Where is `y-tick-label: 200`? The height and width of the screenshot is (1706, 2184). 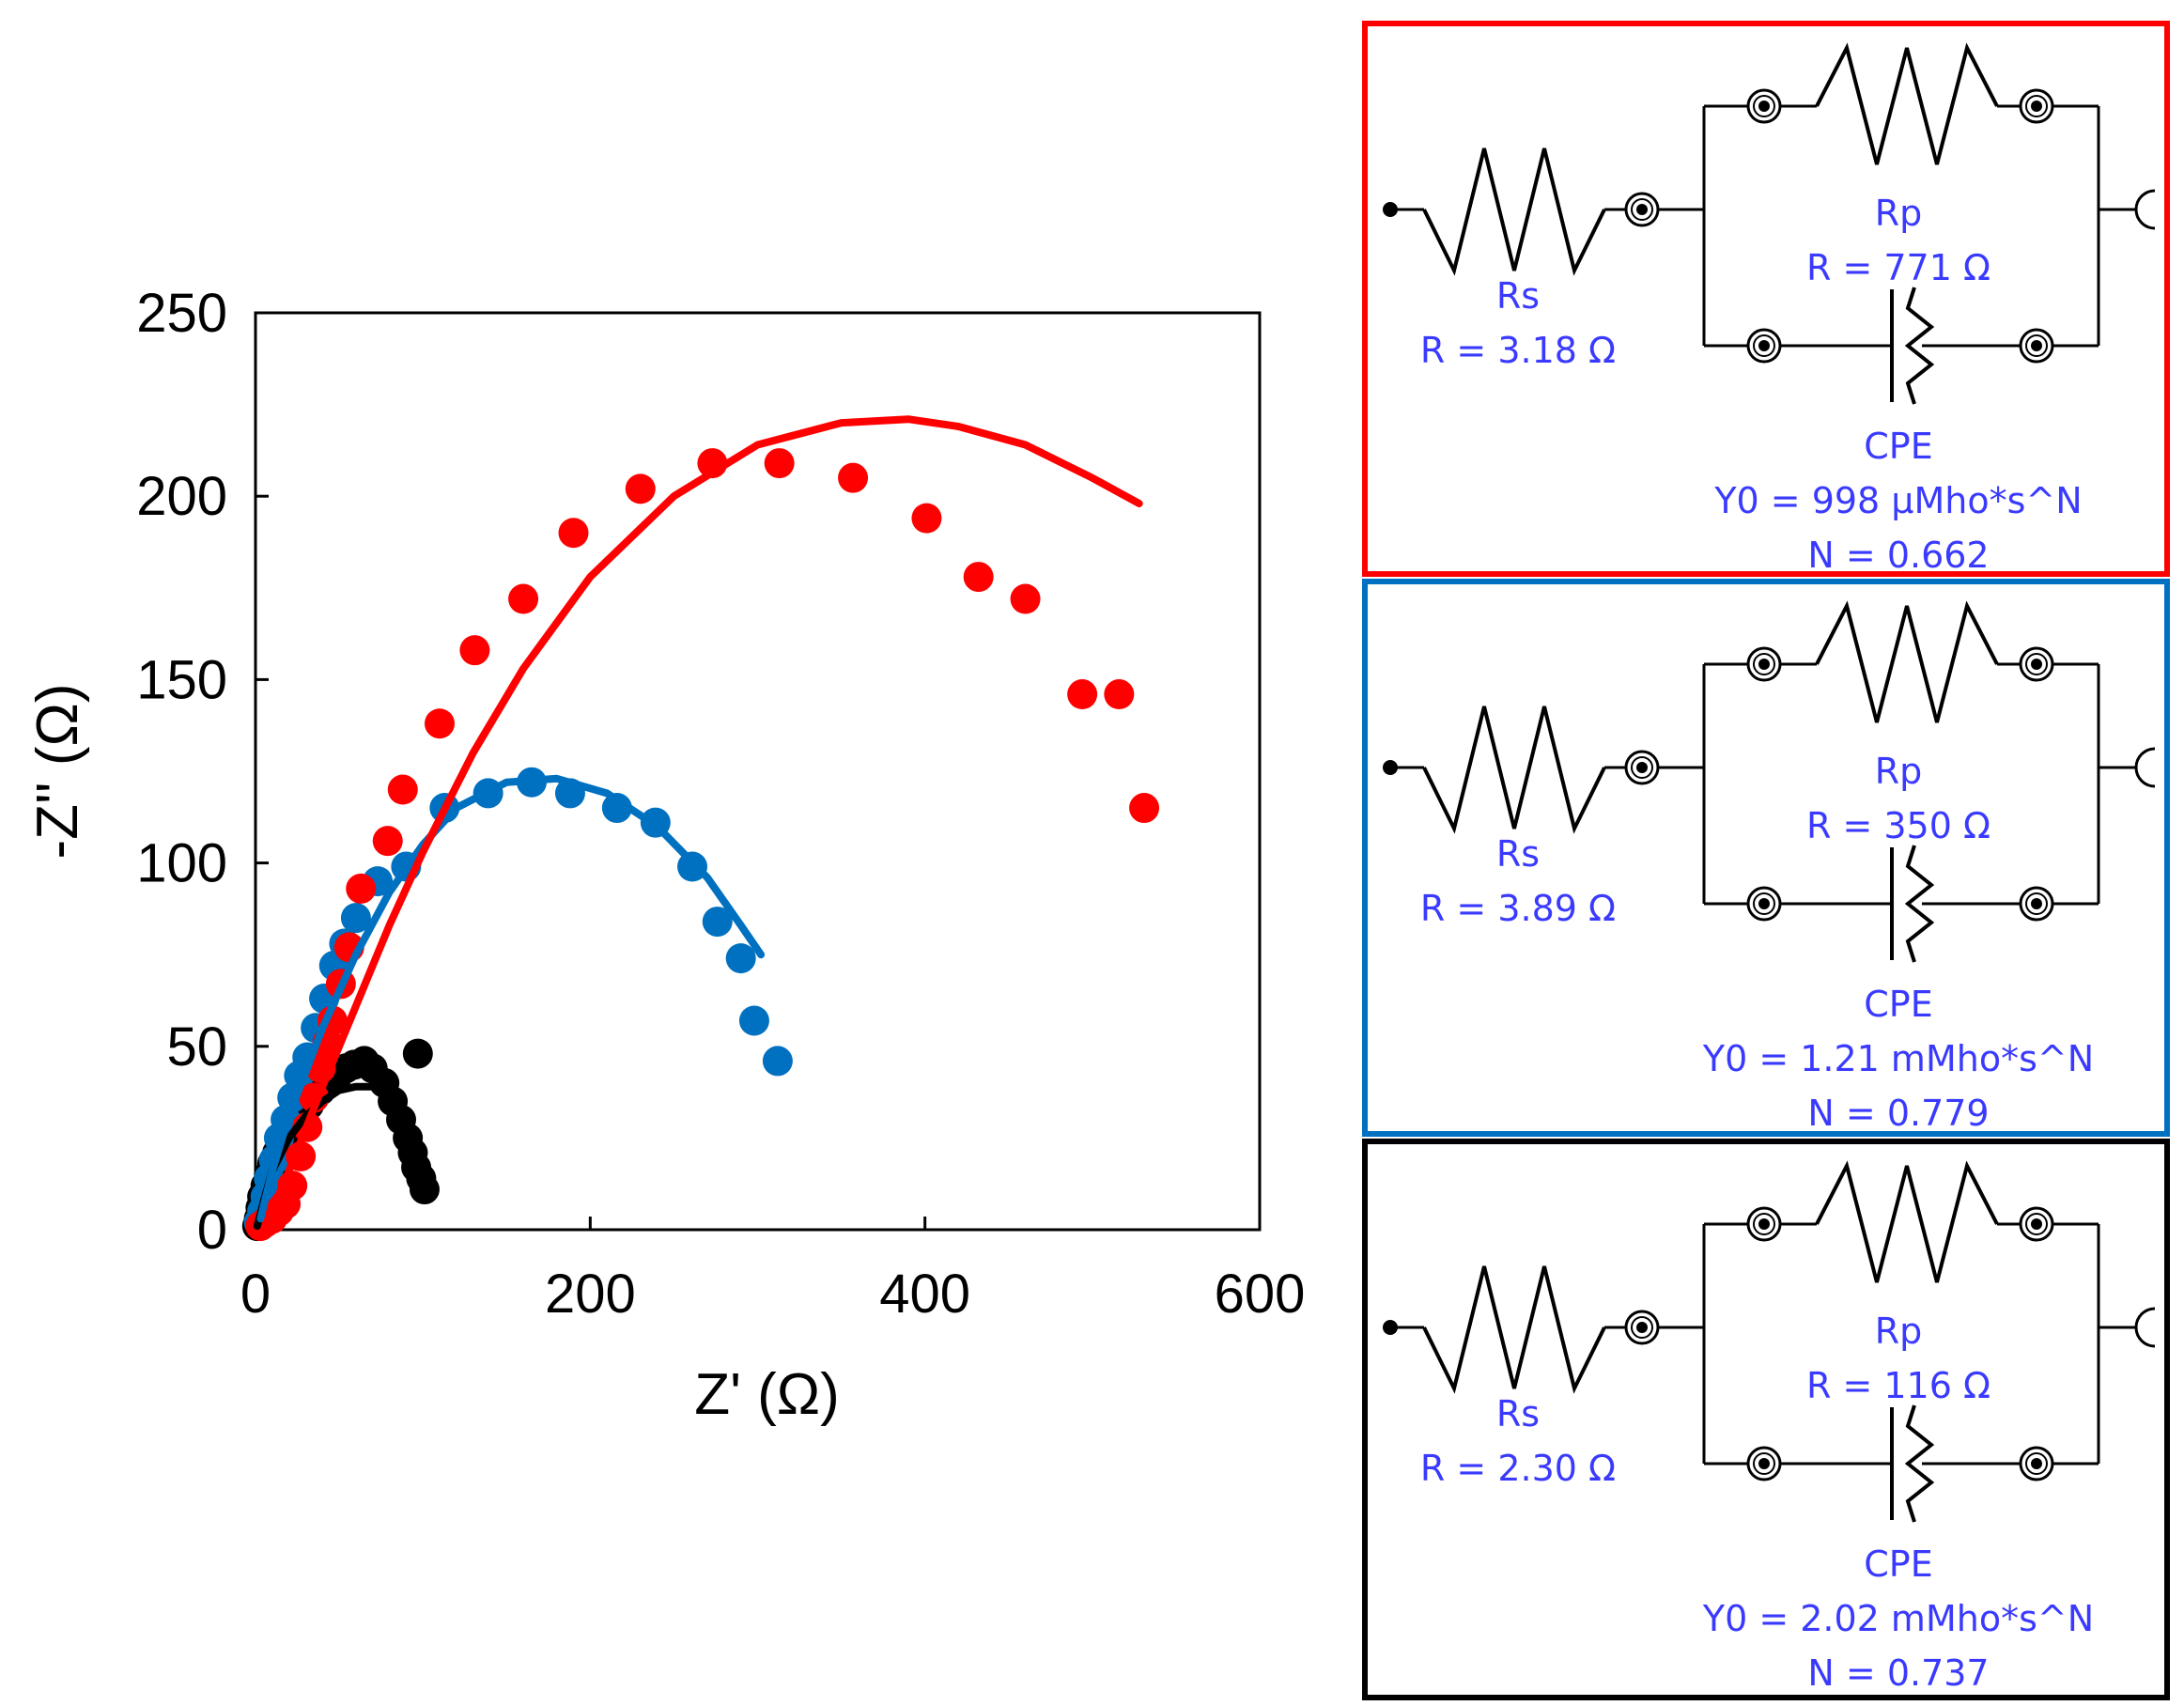
y-tick-label: 200 is located at coordinates (181, 497).